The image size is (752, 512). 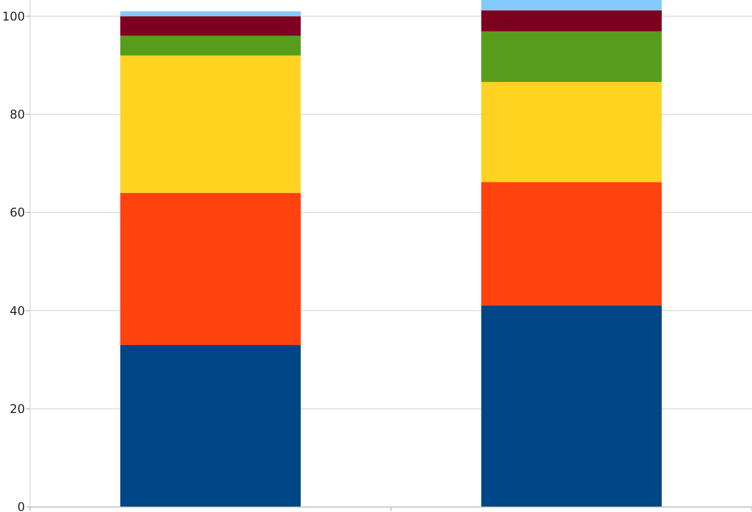 What do you see at coordinates (17, 115) in the screenshot?
I see `y-tick-label: 80` at bounding box center [17, 115].